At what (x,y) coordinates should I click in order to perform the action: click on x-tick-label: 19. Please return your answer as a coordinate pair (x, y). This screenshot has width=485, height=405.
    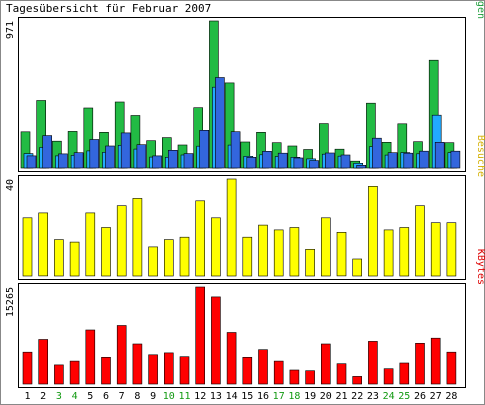
    Looking at the image, I should click on (310, 396).